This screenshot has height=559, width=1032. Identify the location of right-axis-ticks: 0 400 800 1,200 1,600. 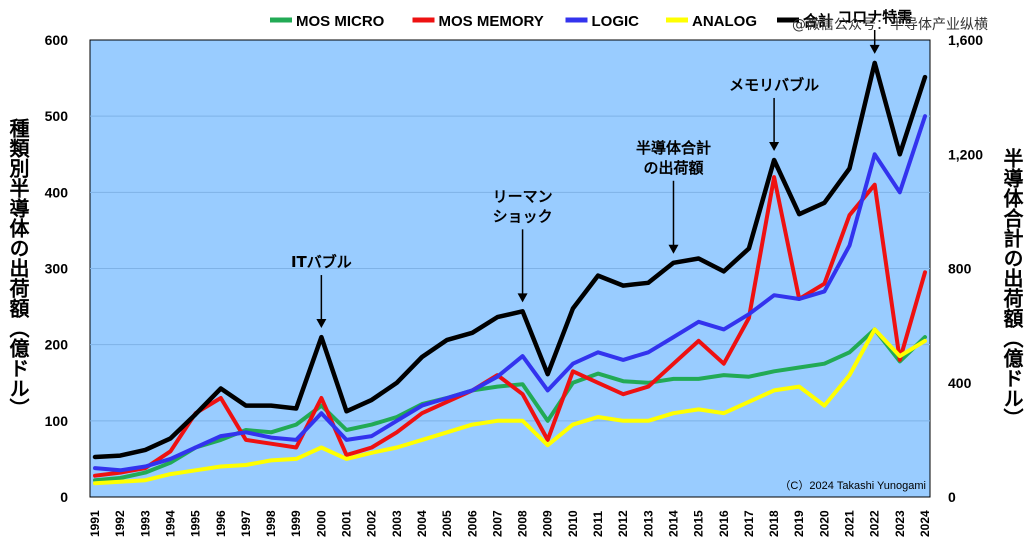
(965, 268).